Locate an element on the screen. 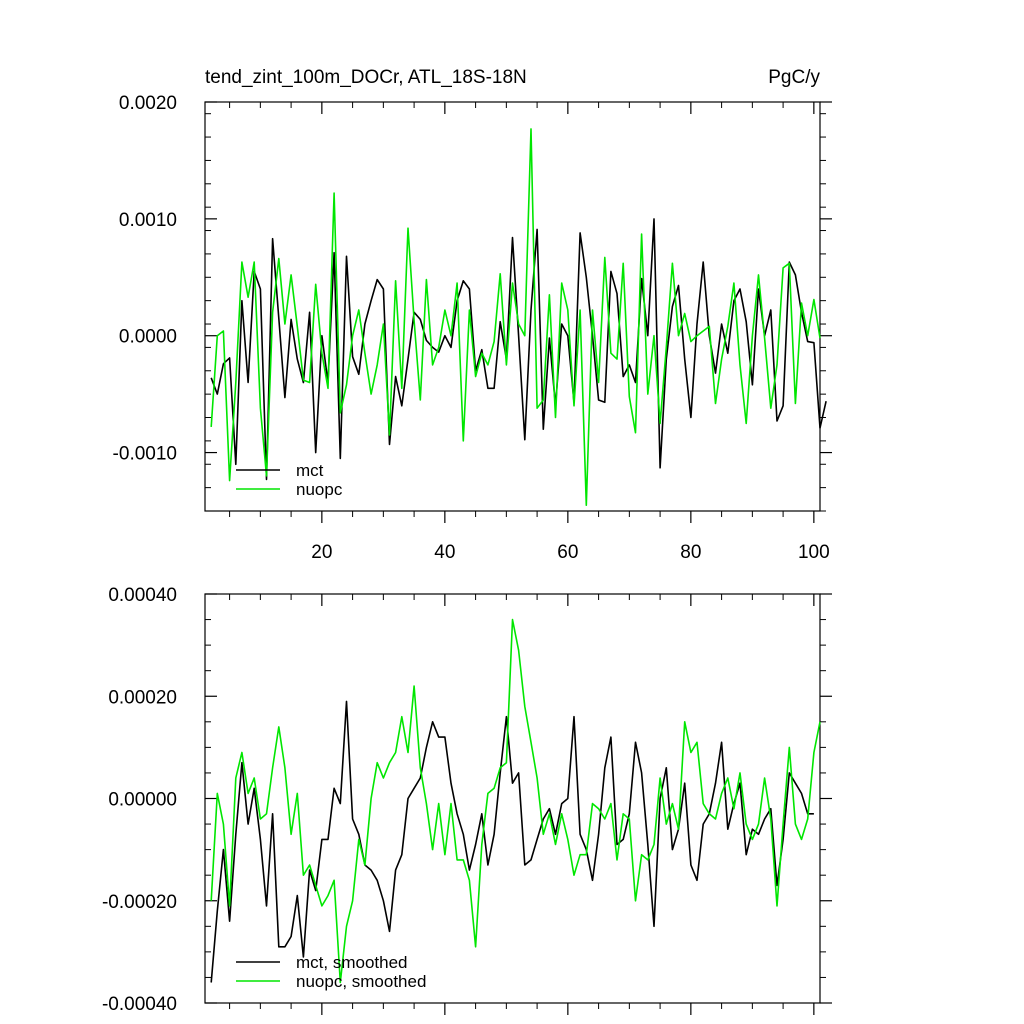 The height and width of the screenshot is (1024, 1024). top-y-tick-label: 0.0000 is located at coordinates (148, 337).